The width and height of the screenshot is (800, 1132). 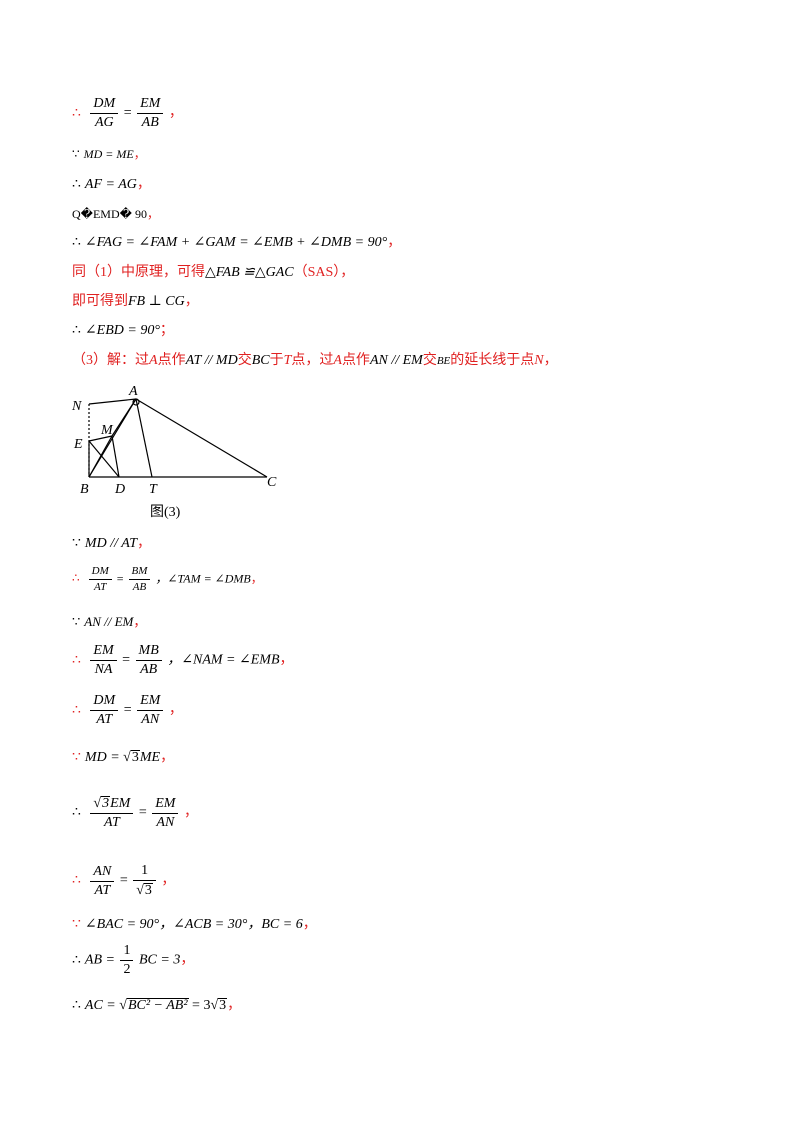 What do you see at coordinates (133, 391) in the screenshot?
I see `label-a: A` at bounding box center [133, 391].